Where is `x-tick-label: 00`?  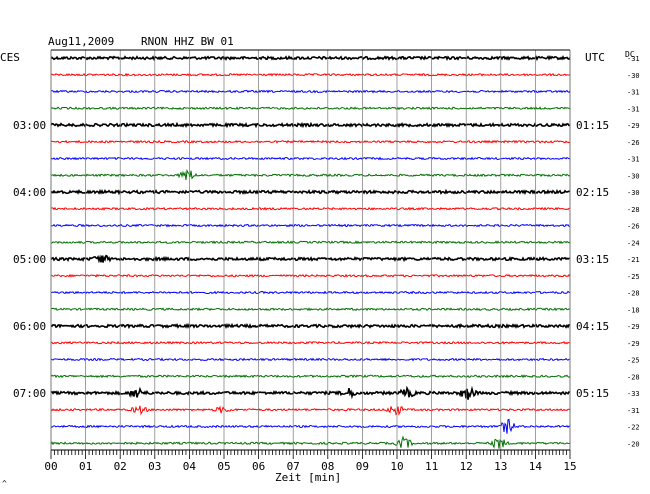
x-tick-label: 00 is located at coordinates (50, 466).